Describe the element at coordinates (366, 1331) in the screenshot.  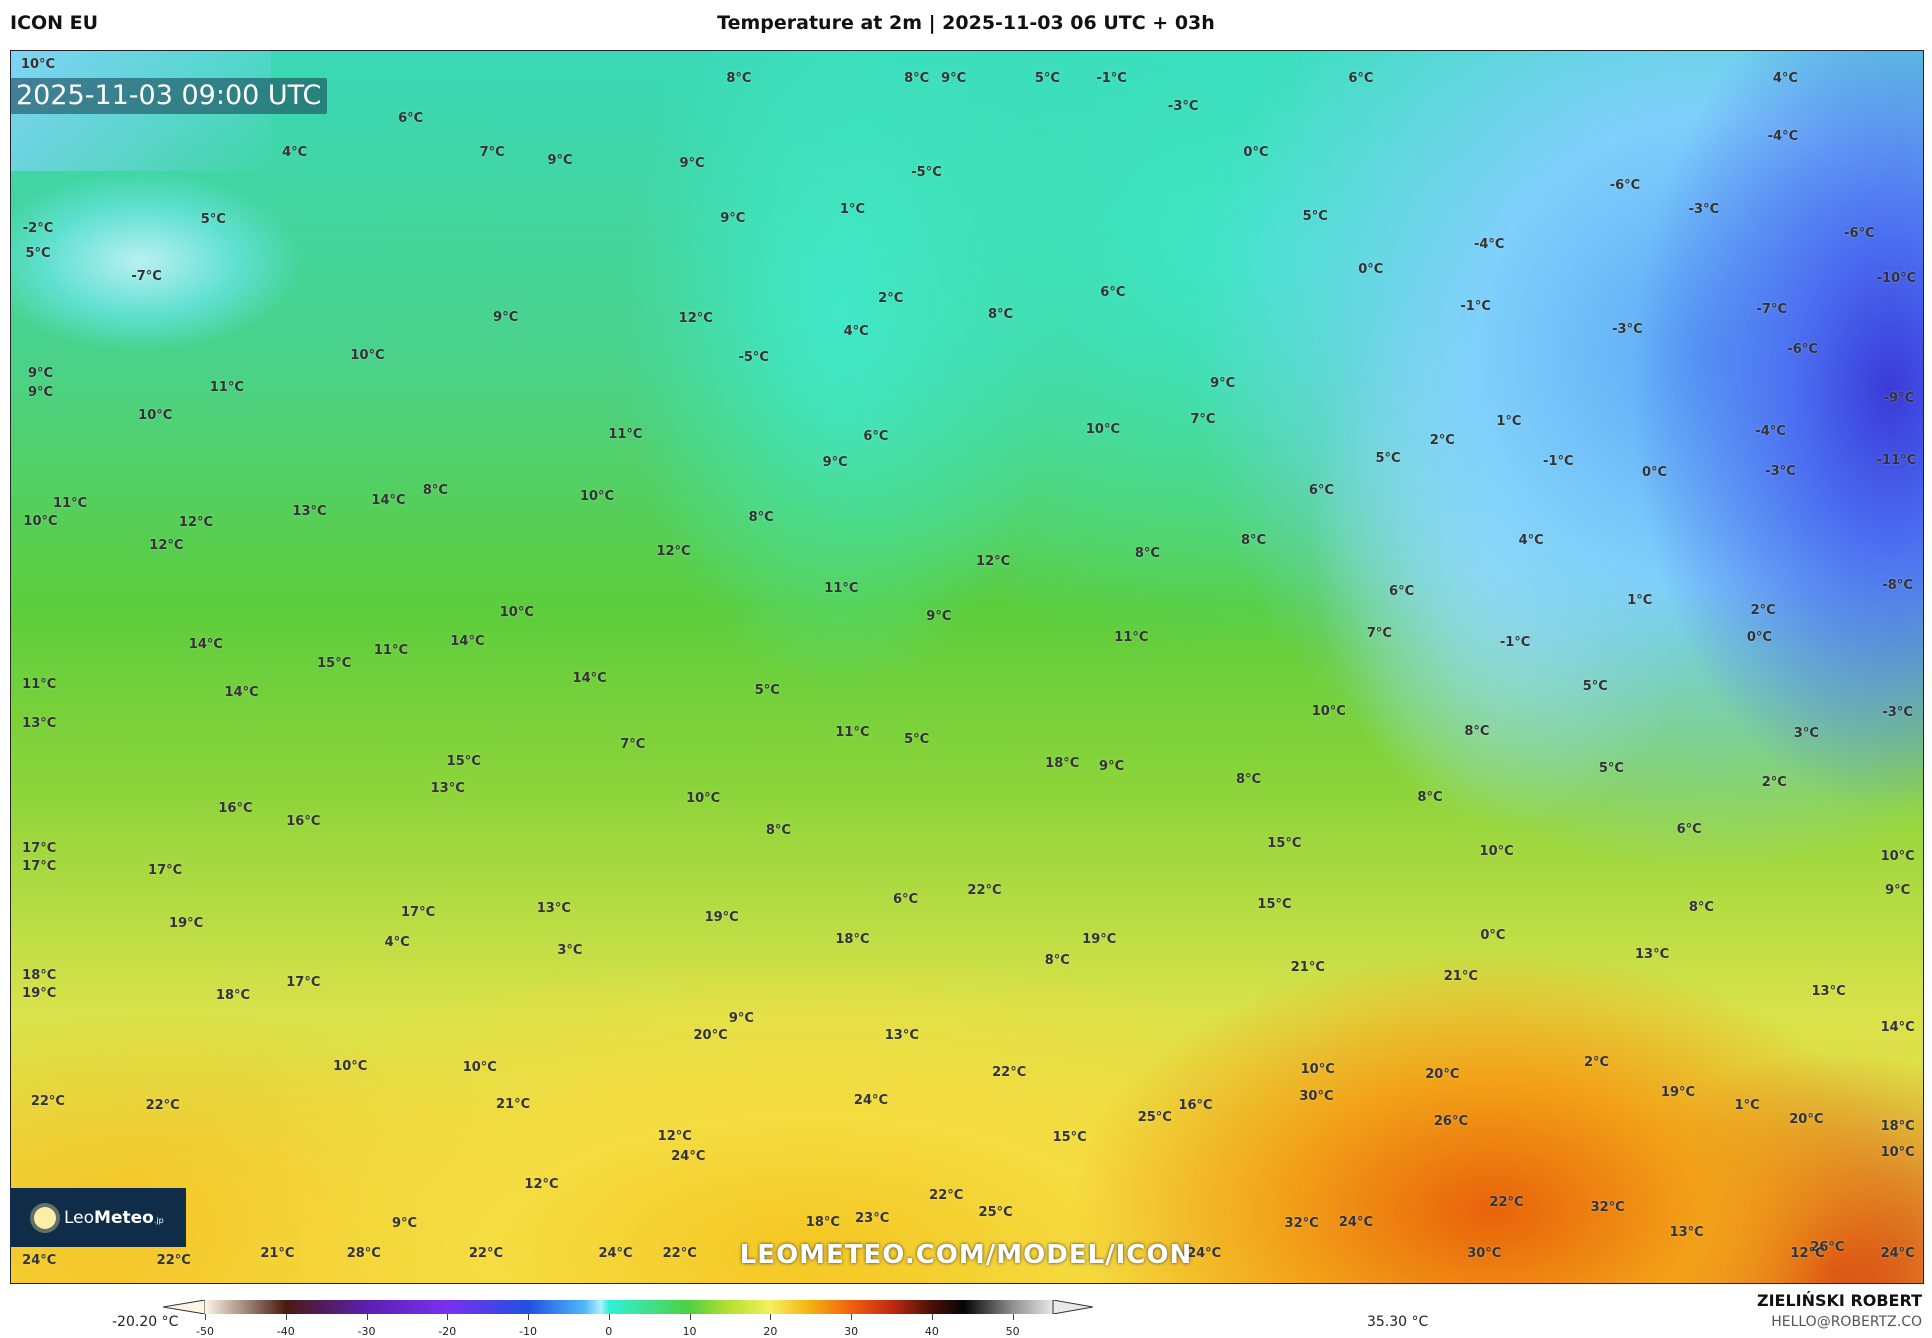
I see `colorbar-tick-label: -30` at that location.